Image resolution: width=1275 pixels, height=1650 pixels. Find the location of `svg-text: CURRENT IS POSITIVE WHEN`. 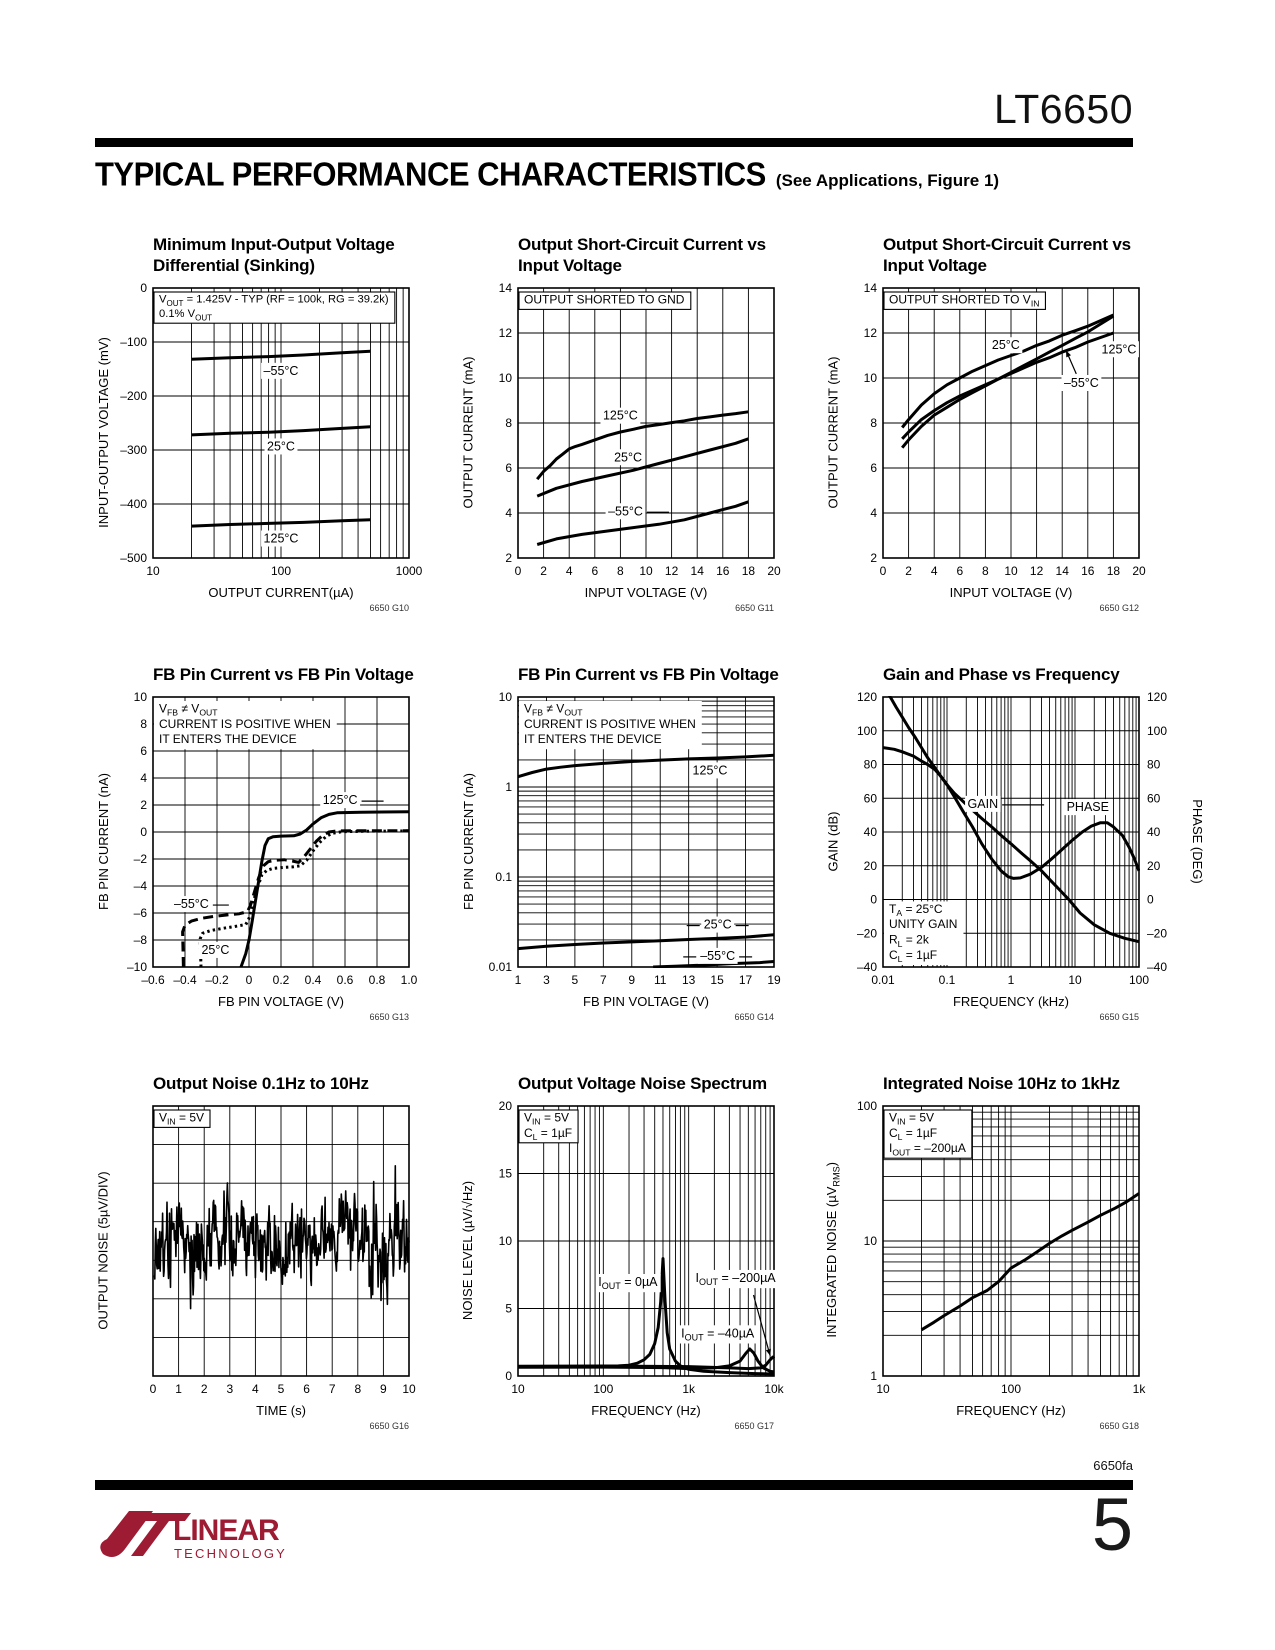

svg-text: CURRENT IS POSITIVE WHEN is located at coordinates (610, 724).